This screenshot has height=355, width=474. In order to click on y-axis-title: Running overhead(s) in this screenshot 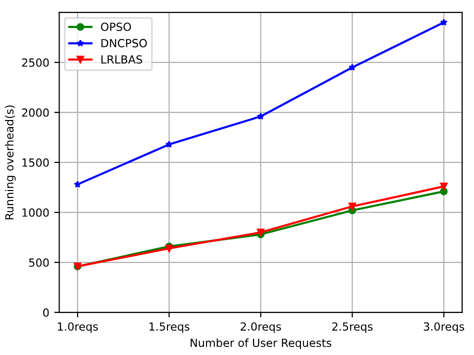, I will do `click(10, 162)`.